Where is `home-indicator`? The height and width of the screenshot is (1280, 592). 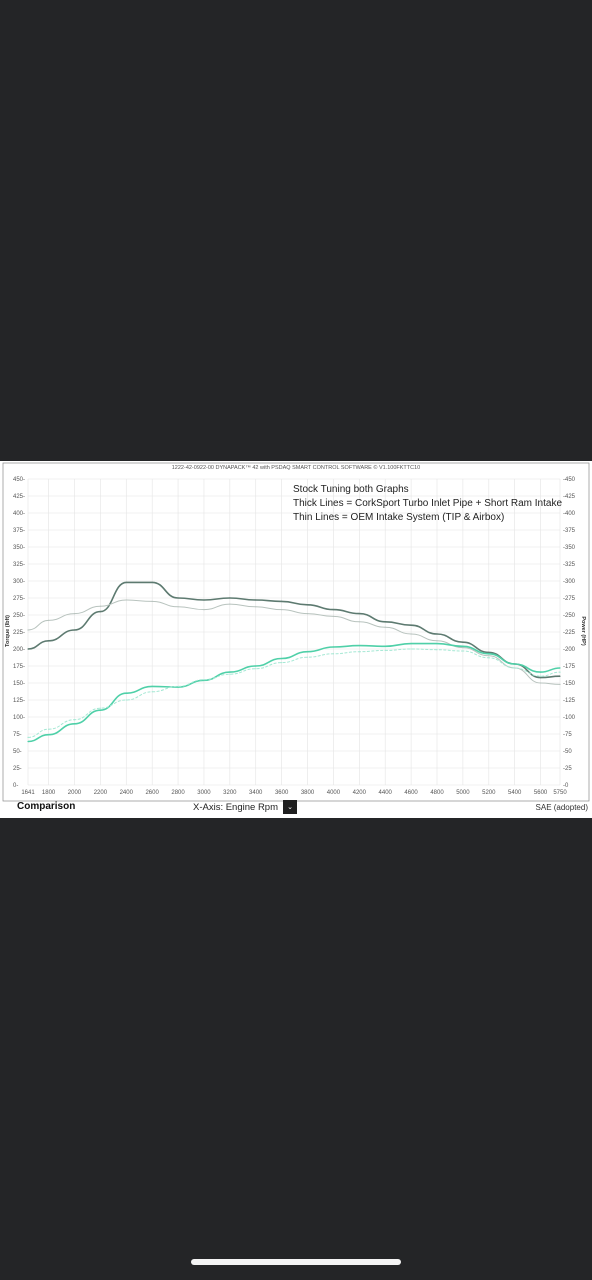 home-indicator is located at coordinates (296, 1262).